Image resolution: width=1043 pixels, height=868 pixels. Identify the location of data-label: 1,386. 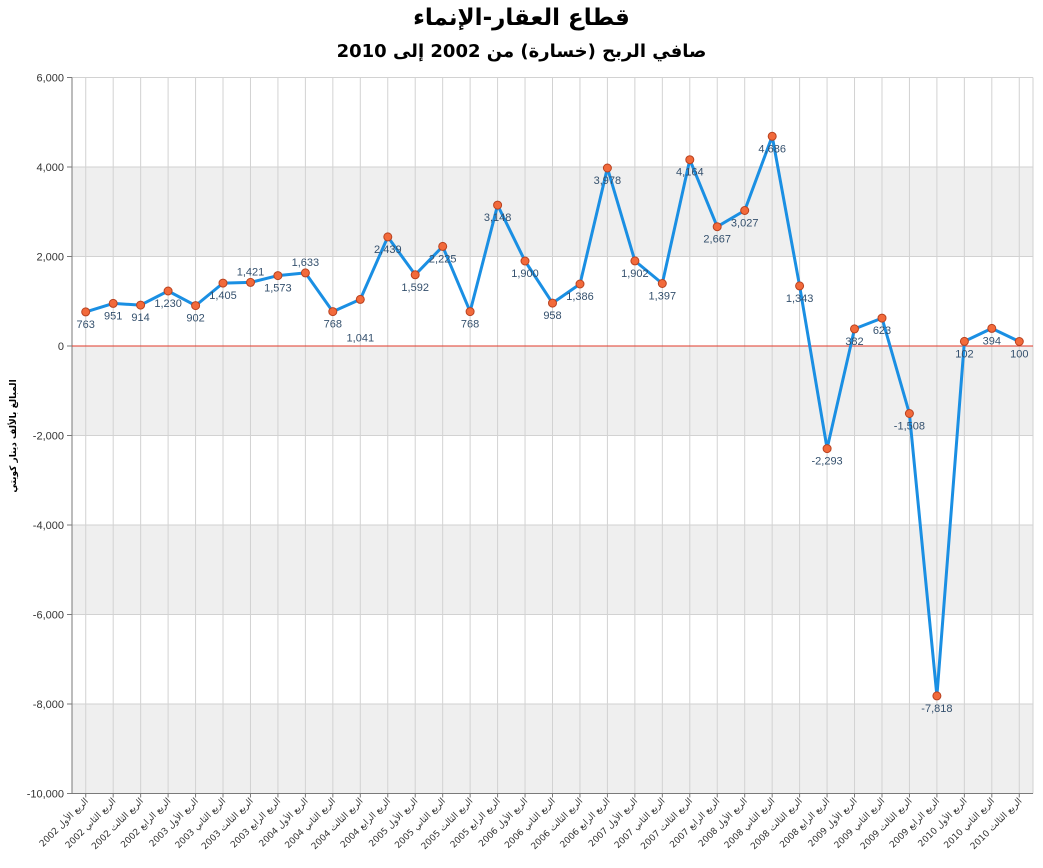
(580, 297).